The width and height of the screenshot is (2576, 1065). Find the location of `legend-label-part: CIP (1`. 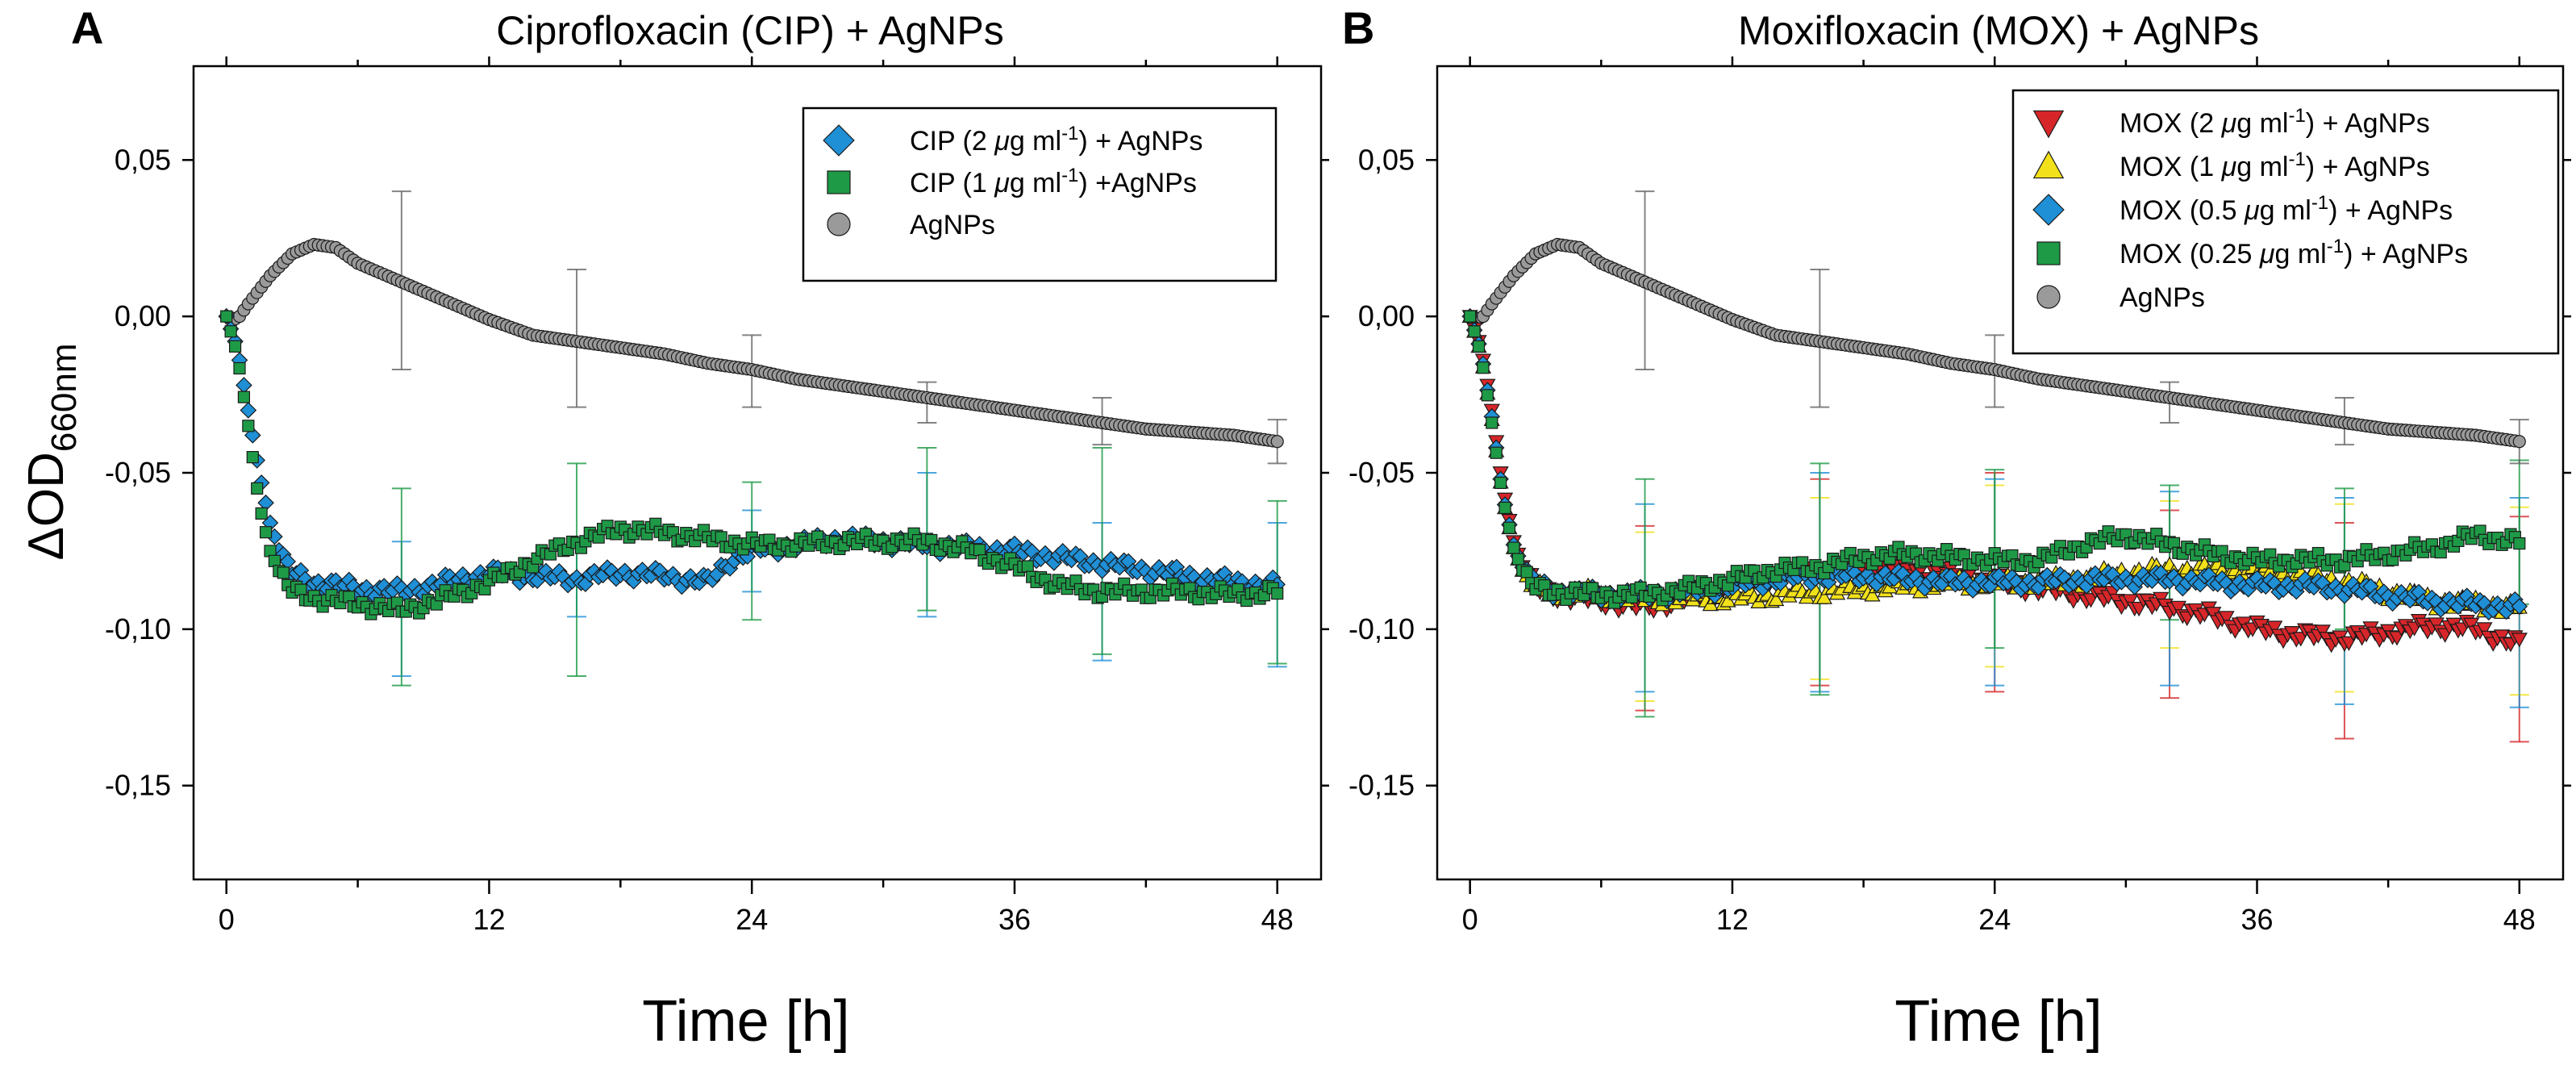

legend-label-part: CIP (1 is located at coordinates (952, 183).